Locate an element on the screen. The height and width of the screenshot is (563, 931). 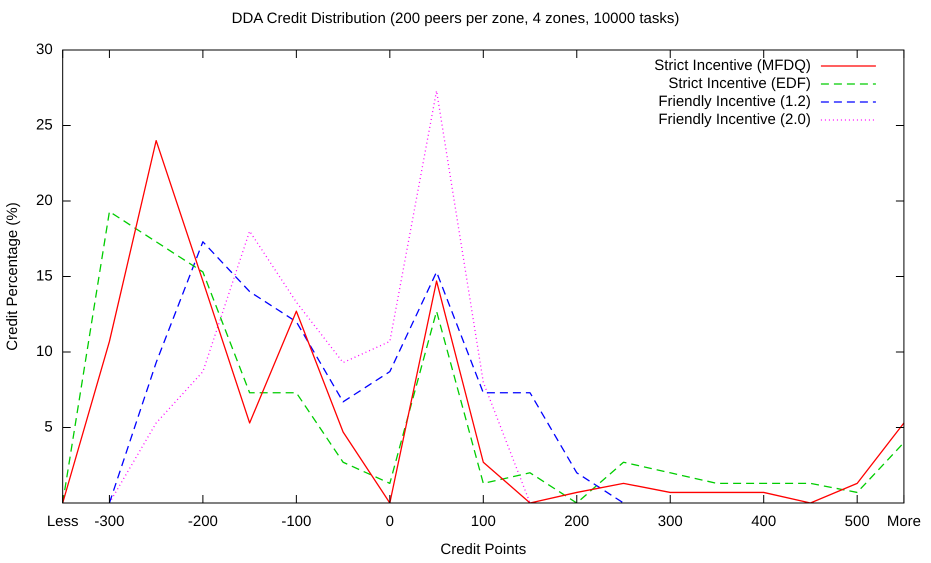
y-tick-label: 25 is located at coordinates (44, 125).